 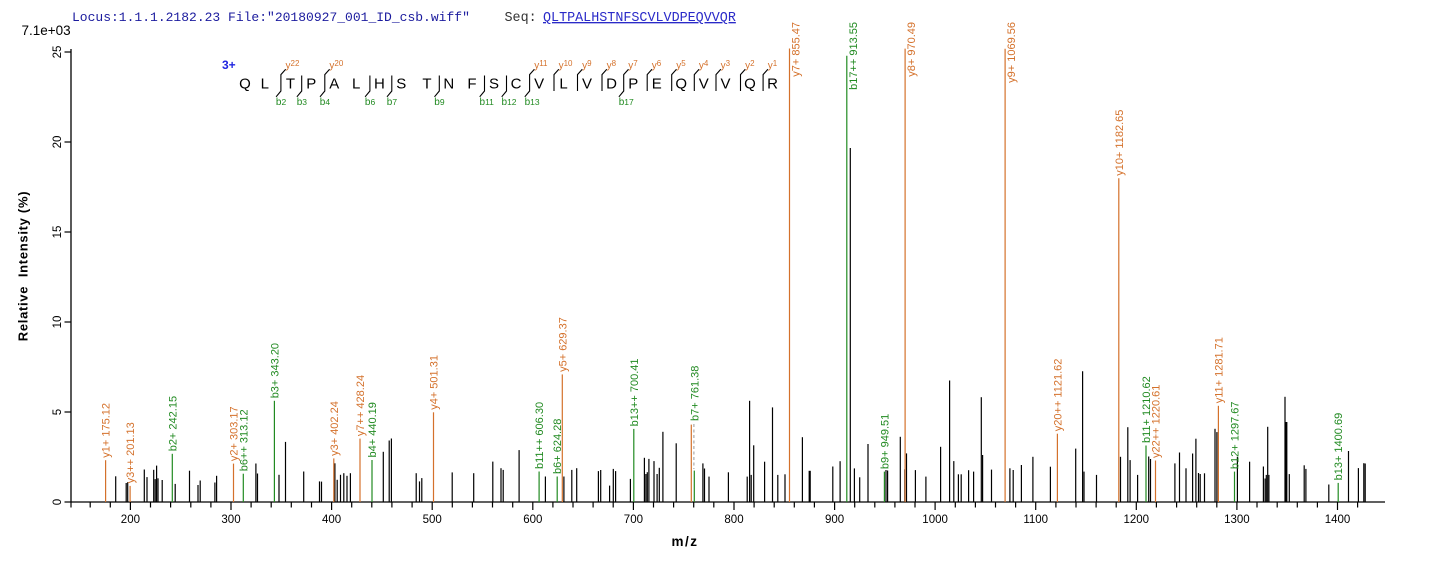 What do you see at coordinates (432, 520) in the screenshot?
I see `svg-text: 500` at bounding box center [432, 520].